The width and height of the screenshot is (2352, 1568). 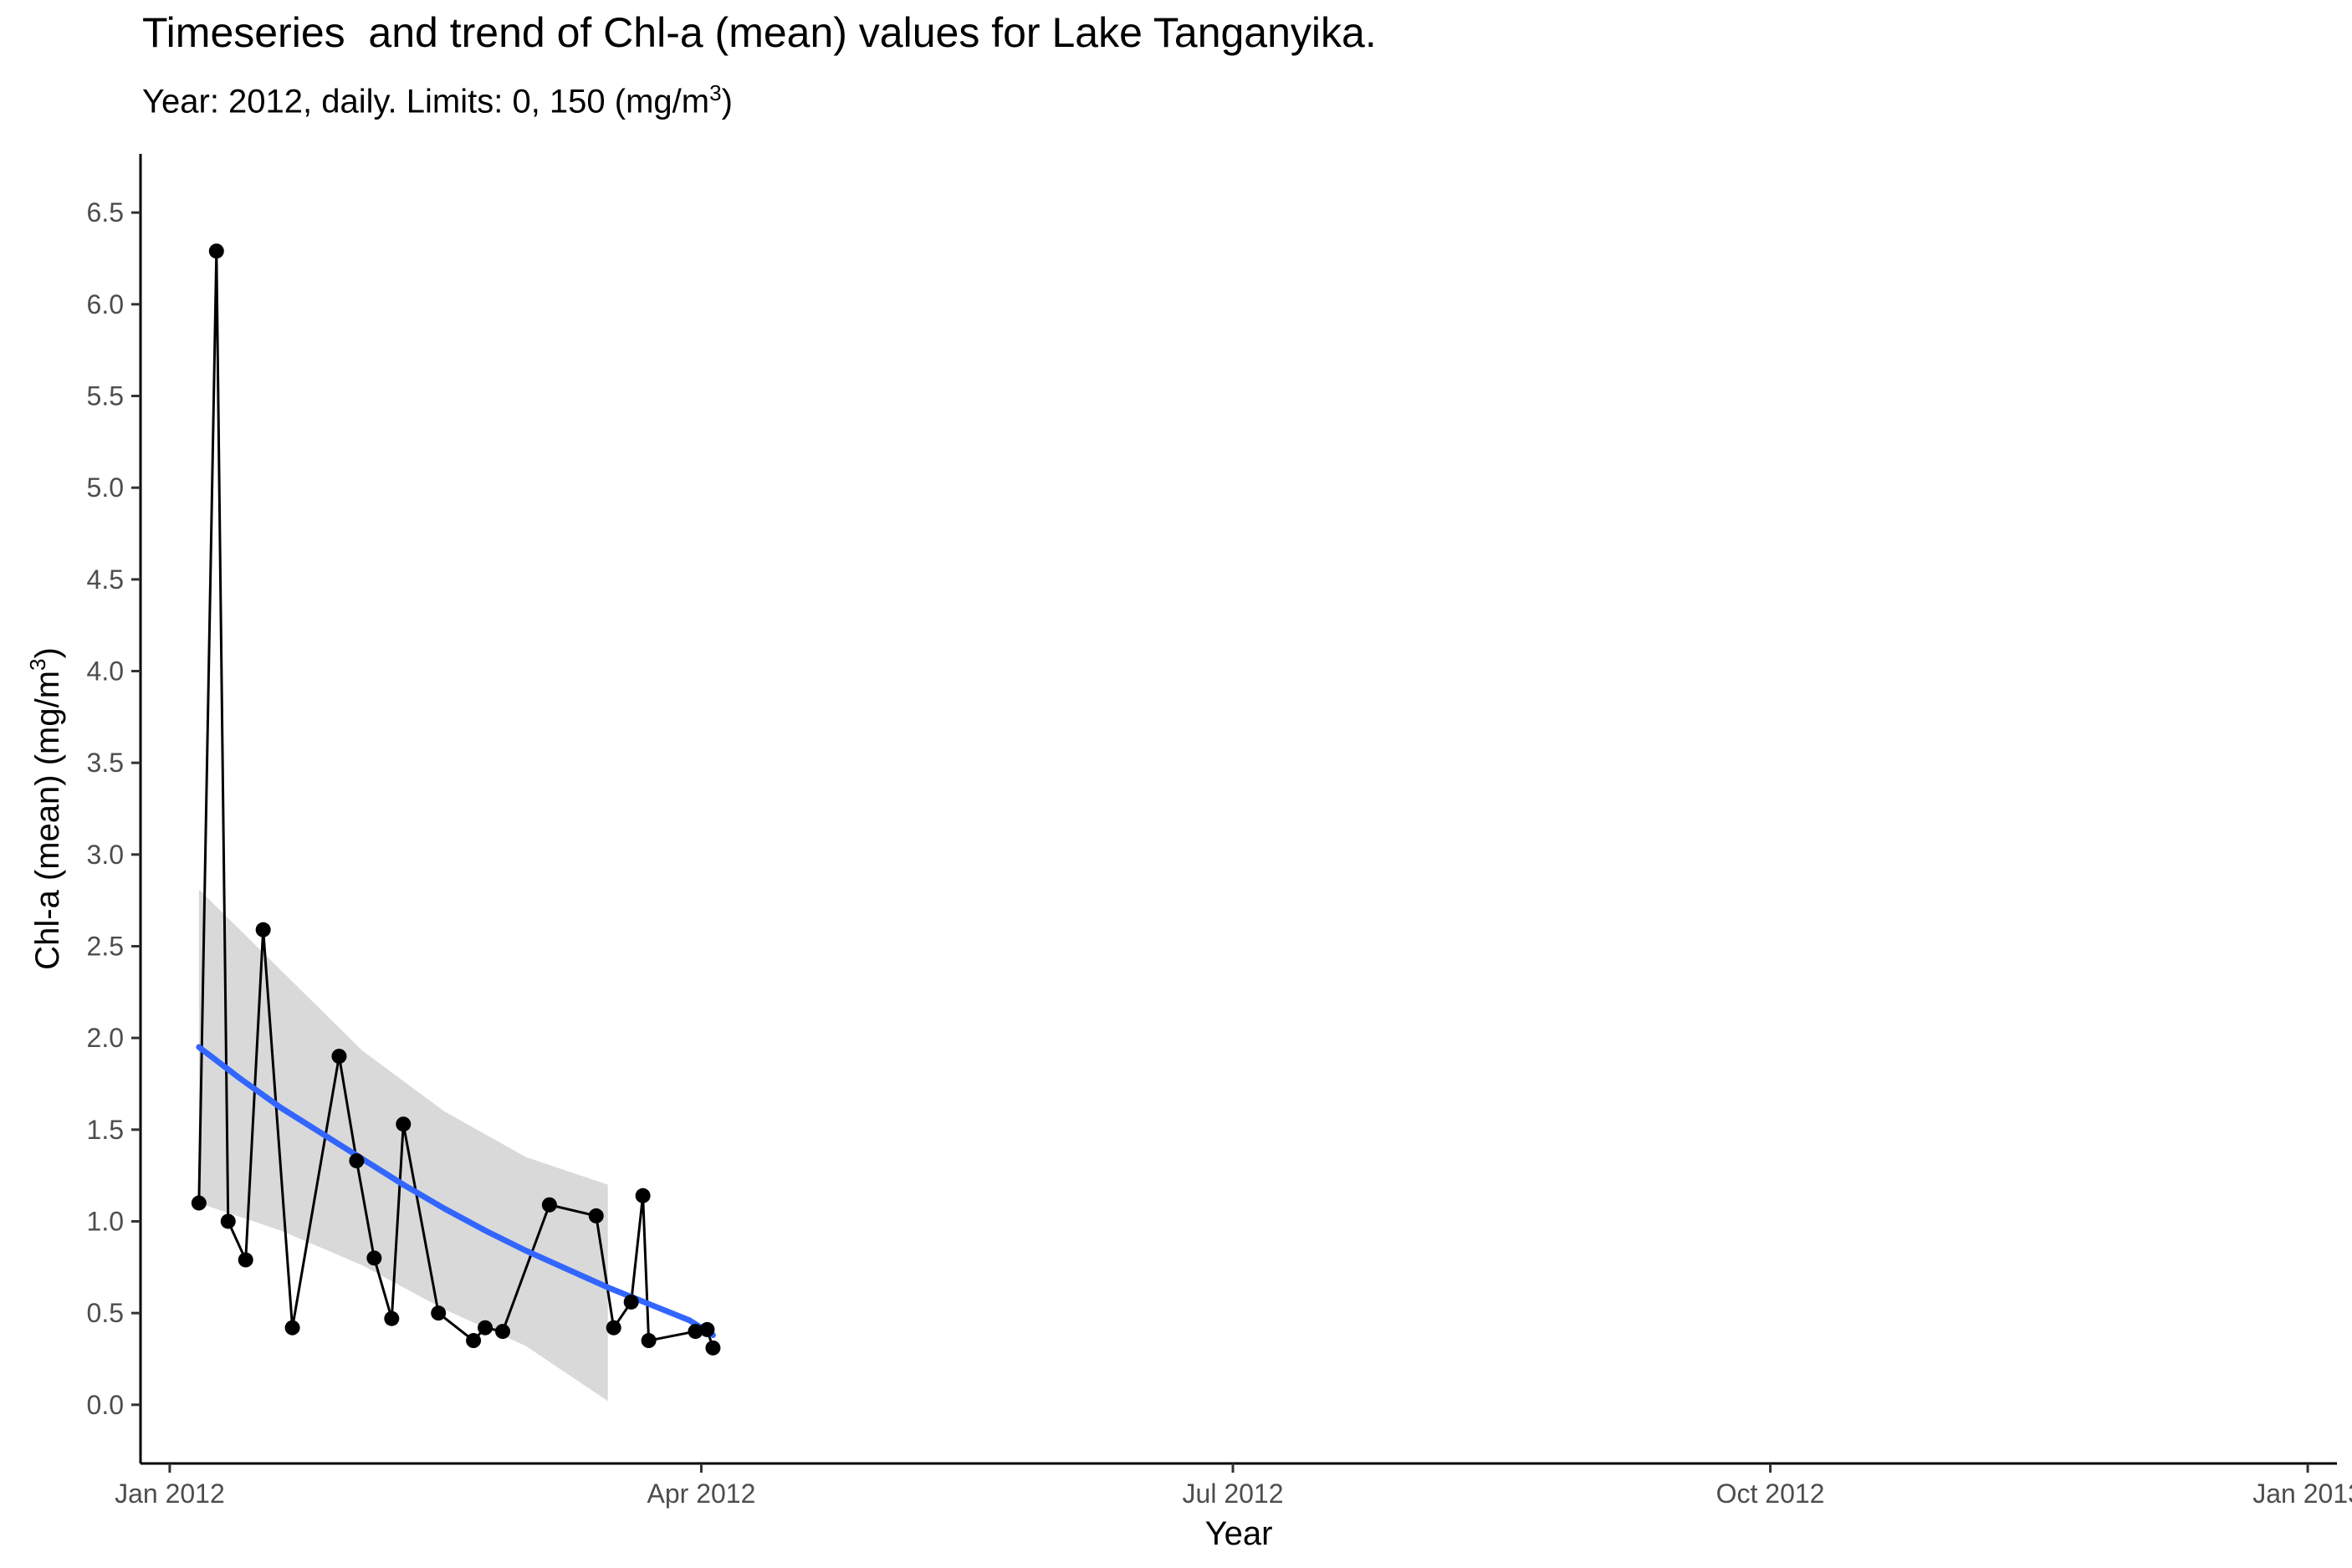 I want to click on chart-subtitle-text: Year: 2012, daily. Limits: 0, 150 (mg/m, so click(x=426, y=101).